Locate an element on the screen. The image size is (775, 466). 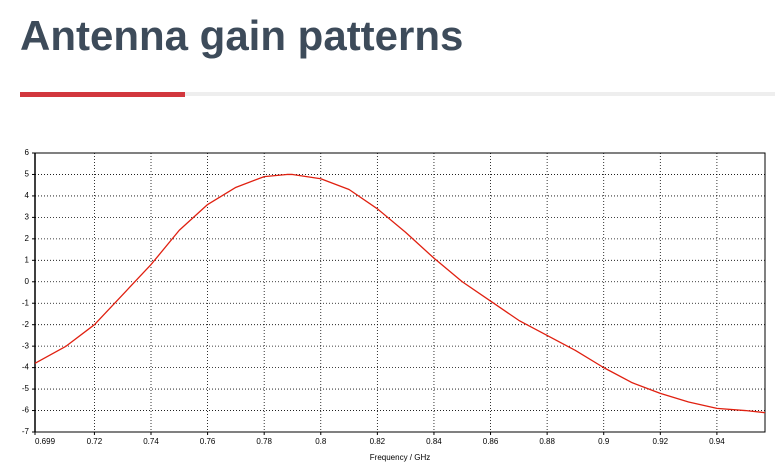
y-tick-label: -5 is located at coordinates (26, 388).